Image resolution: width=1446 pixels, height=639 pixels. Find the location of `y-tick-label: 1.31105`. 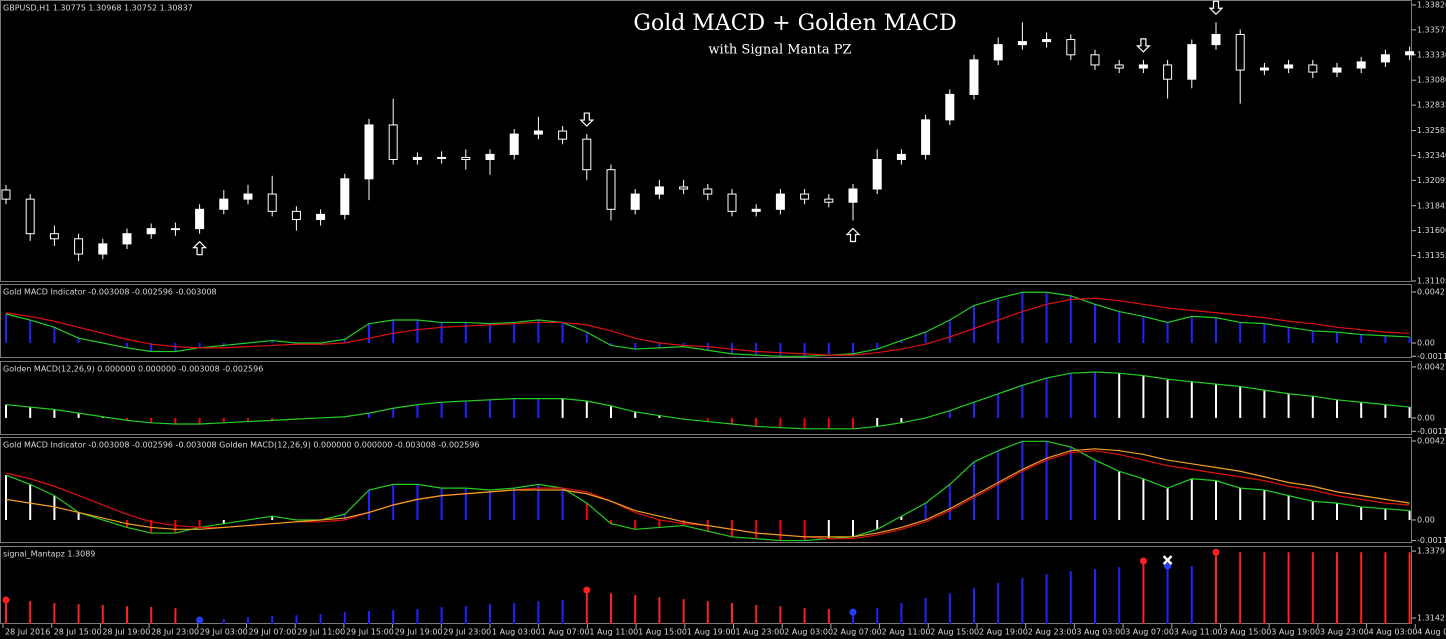

y-tick-label: 1.31105 is located at coordinates (1431, 280).